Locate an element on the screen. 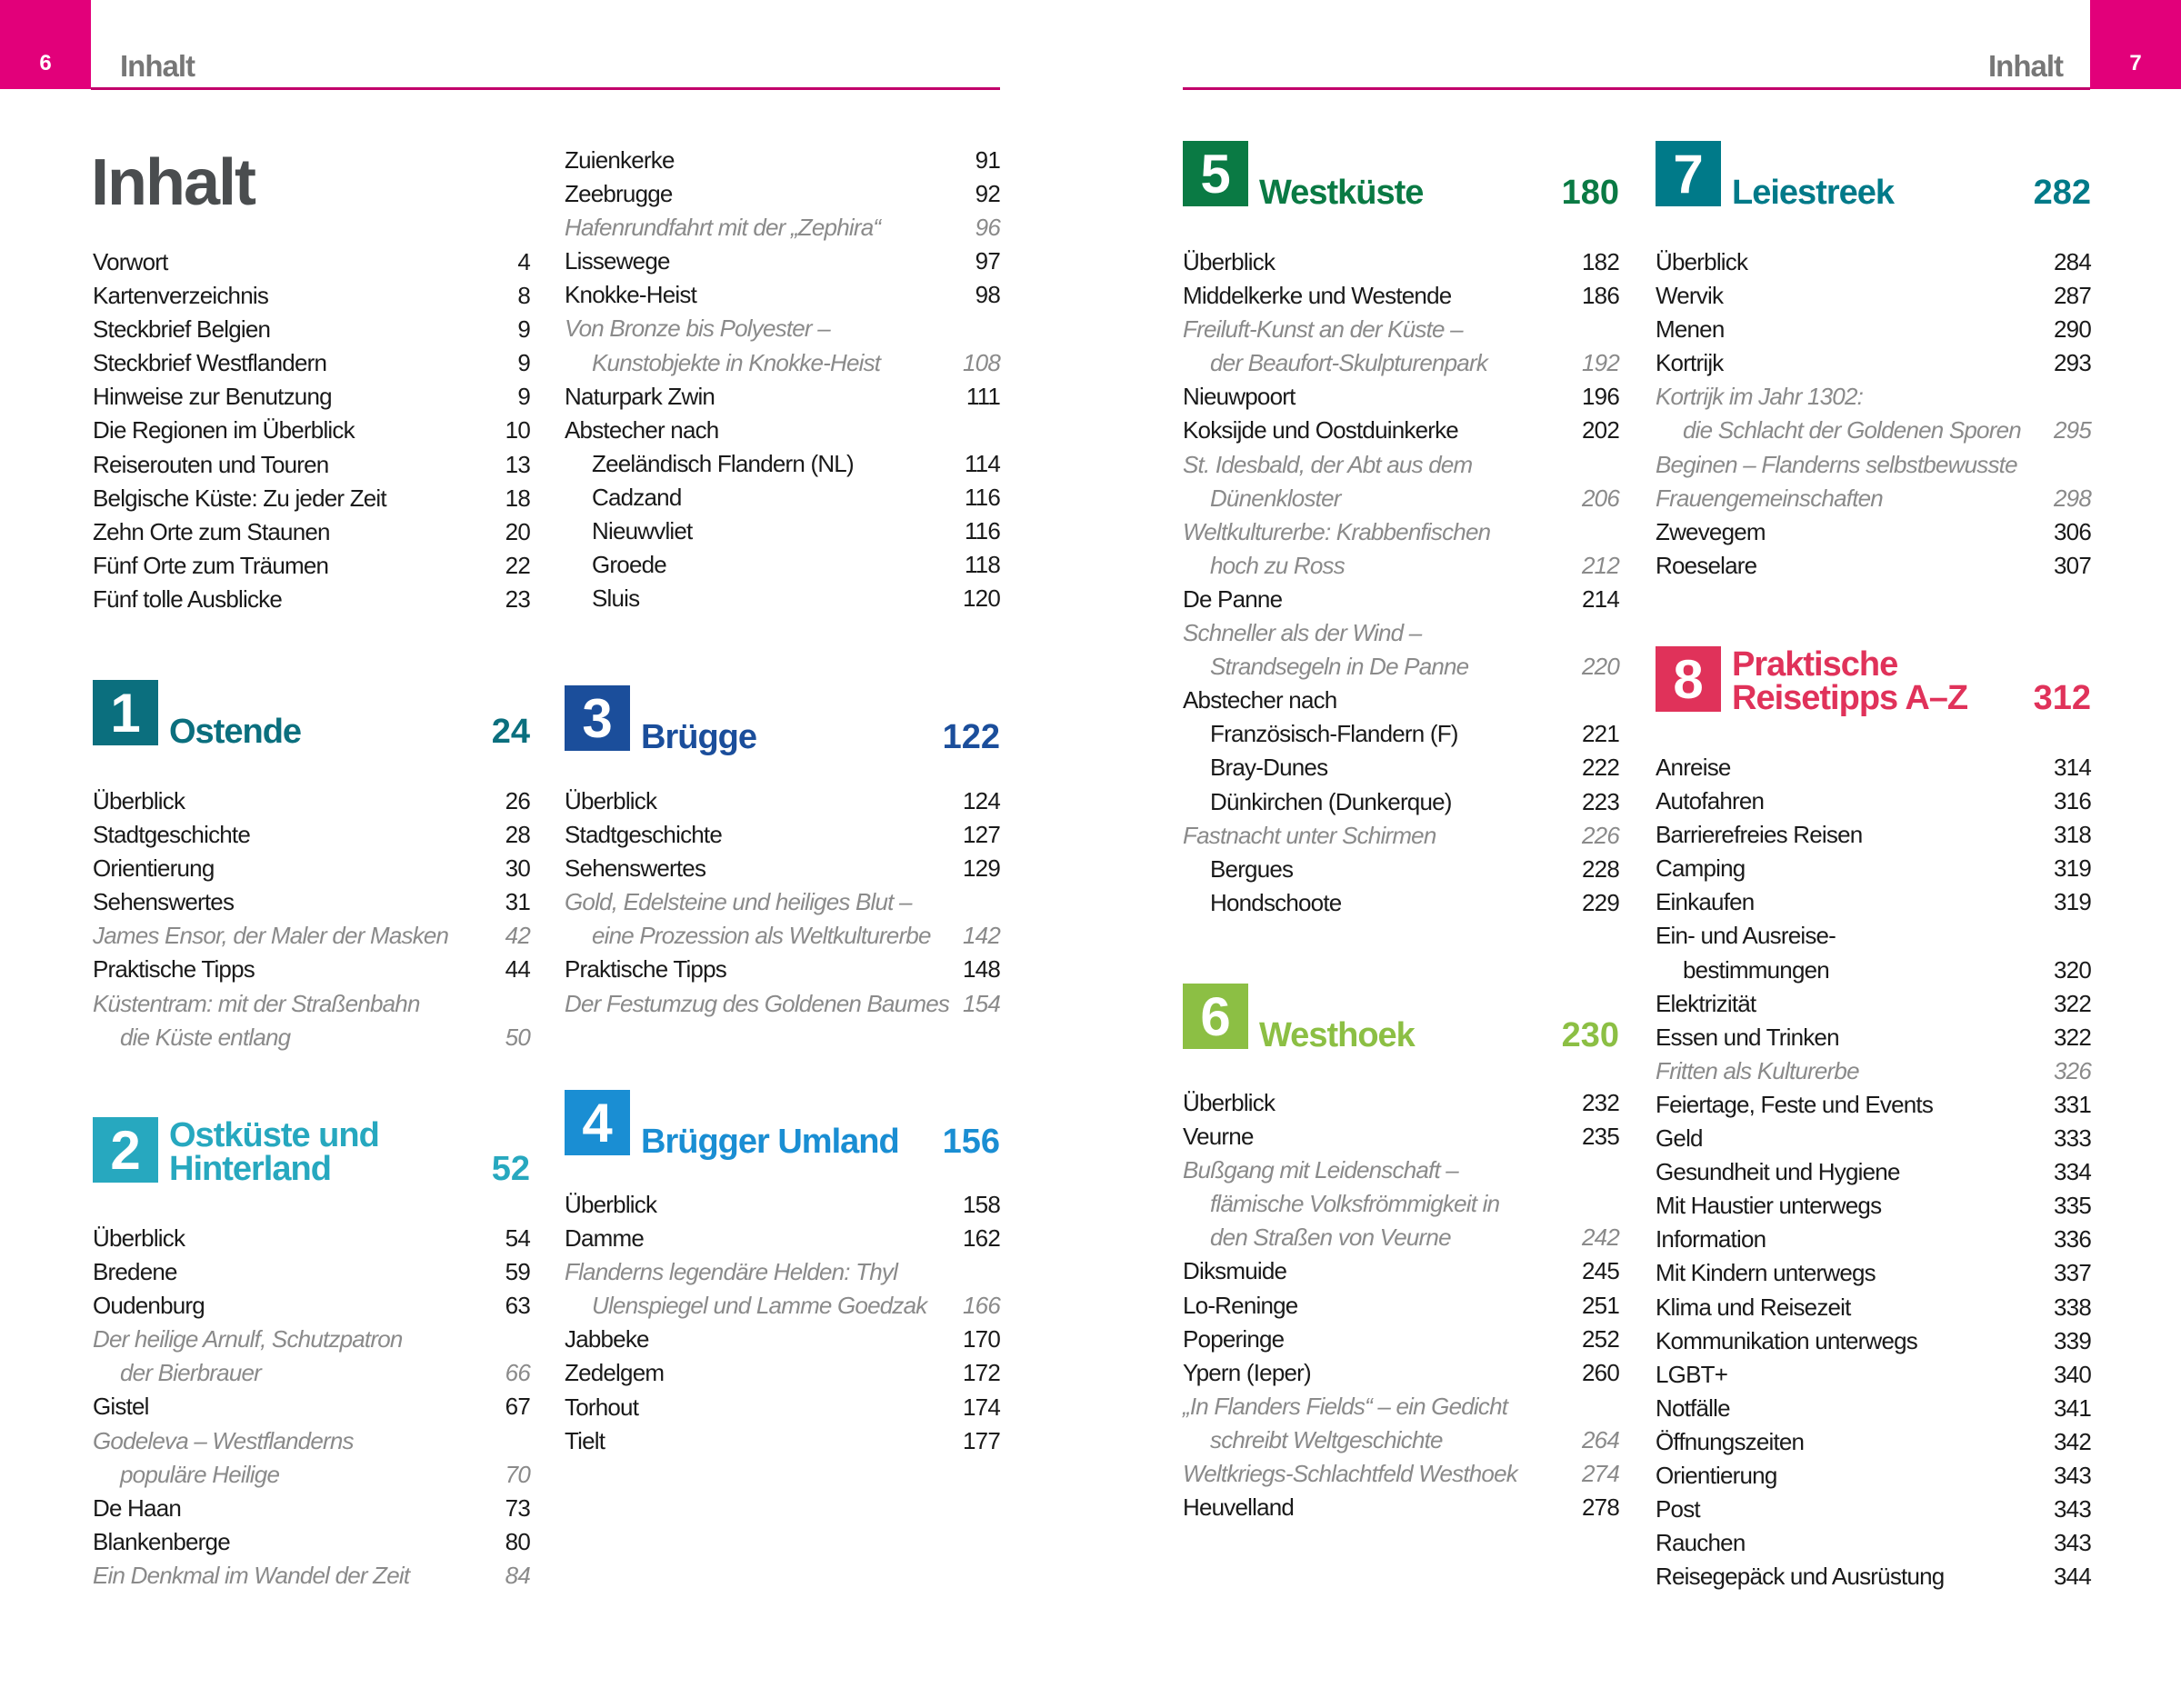  toc-entry: Heuvelland 278 is located at coordinates (1401, 1507).